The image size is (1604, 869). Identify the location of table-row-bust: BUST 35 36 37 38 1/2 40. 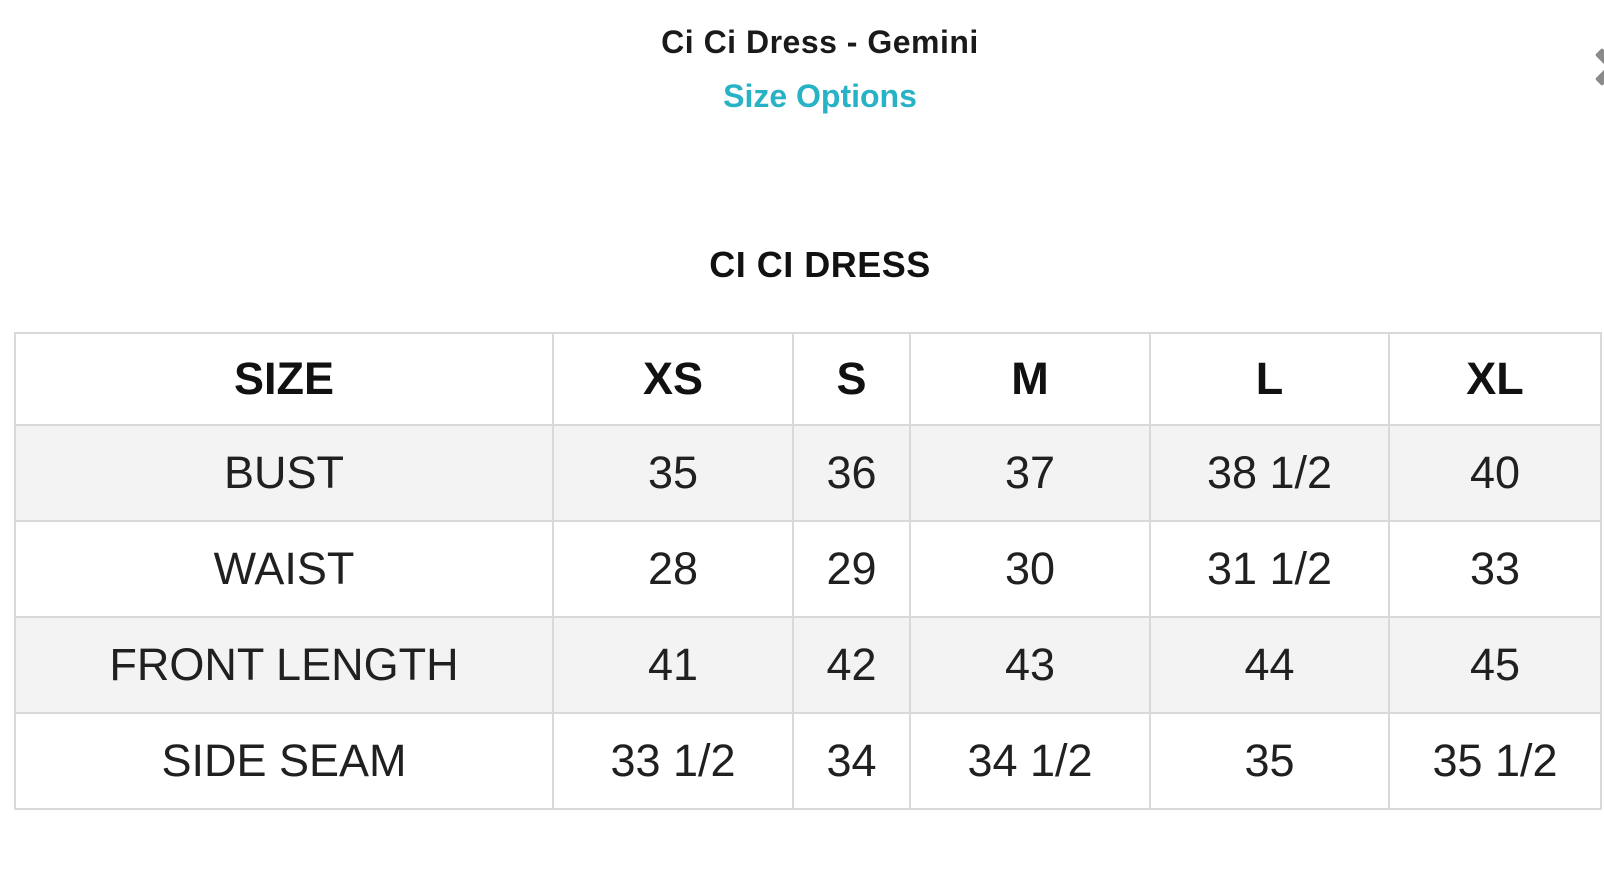
(808, 473).